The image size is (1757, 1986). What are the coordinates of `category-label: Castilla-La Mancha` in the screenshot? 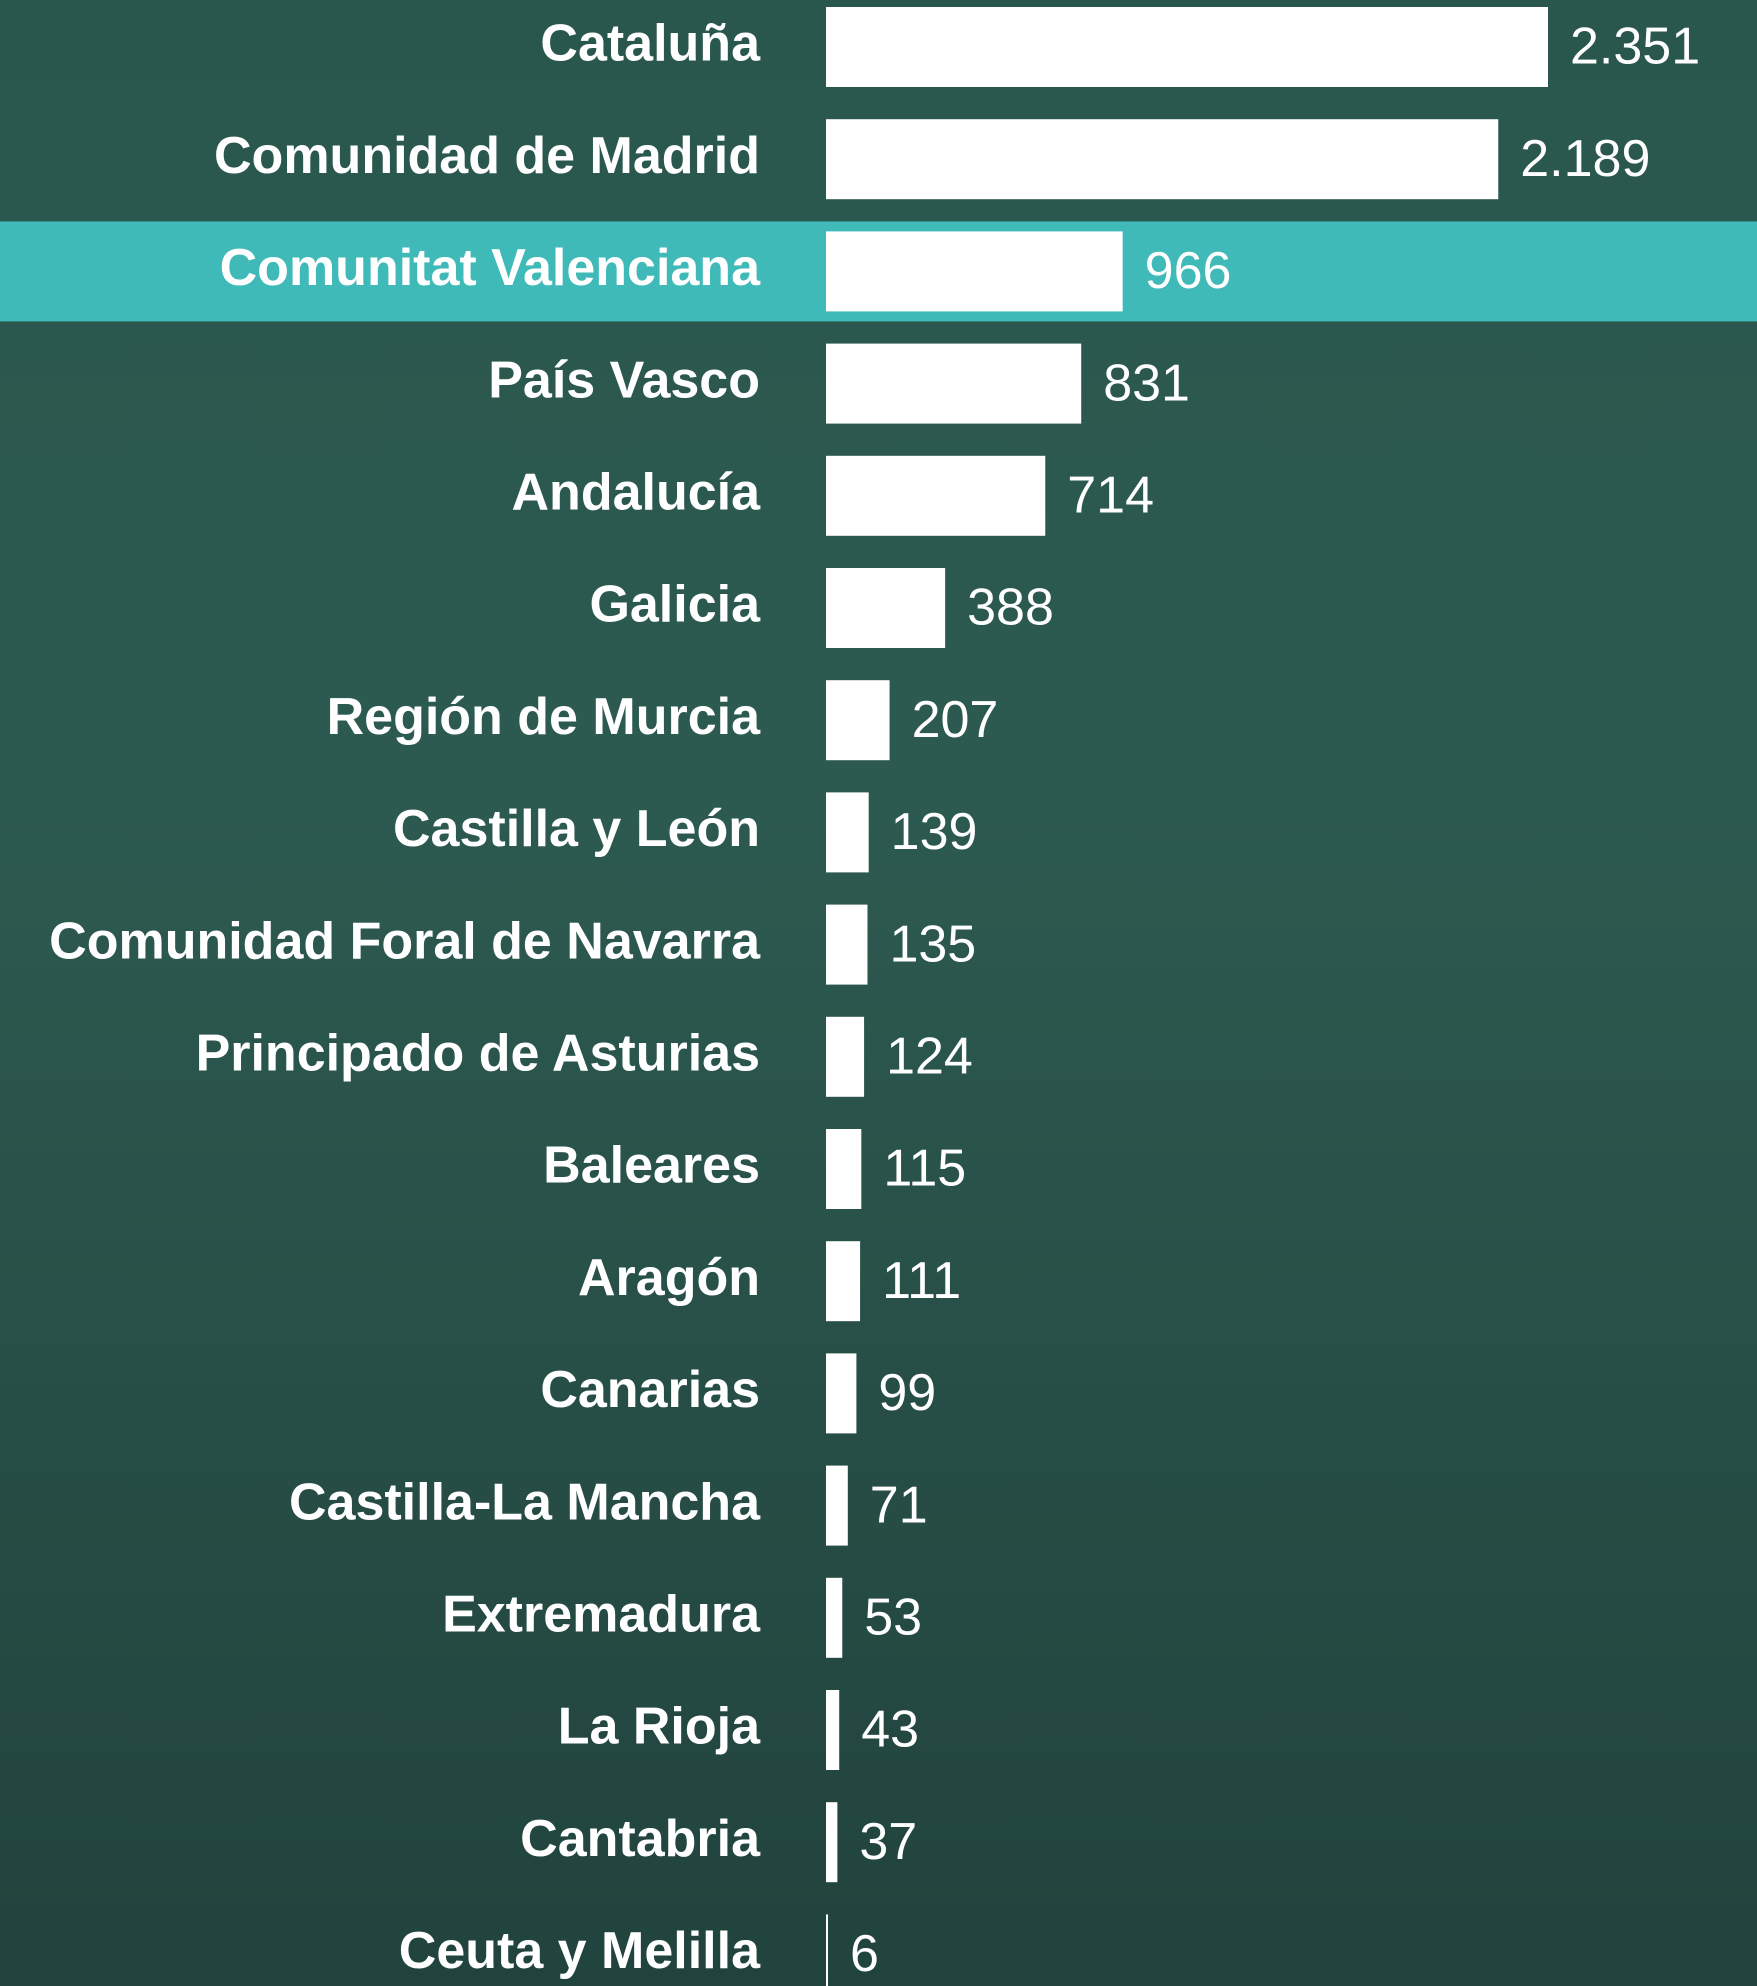 It's located at (525, 1502).